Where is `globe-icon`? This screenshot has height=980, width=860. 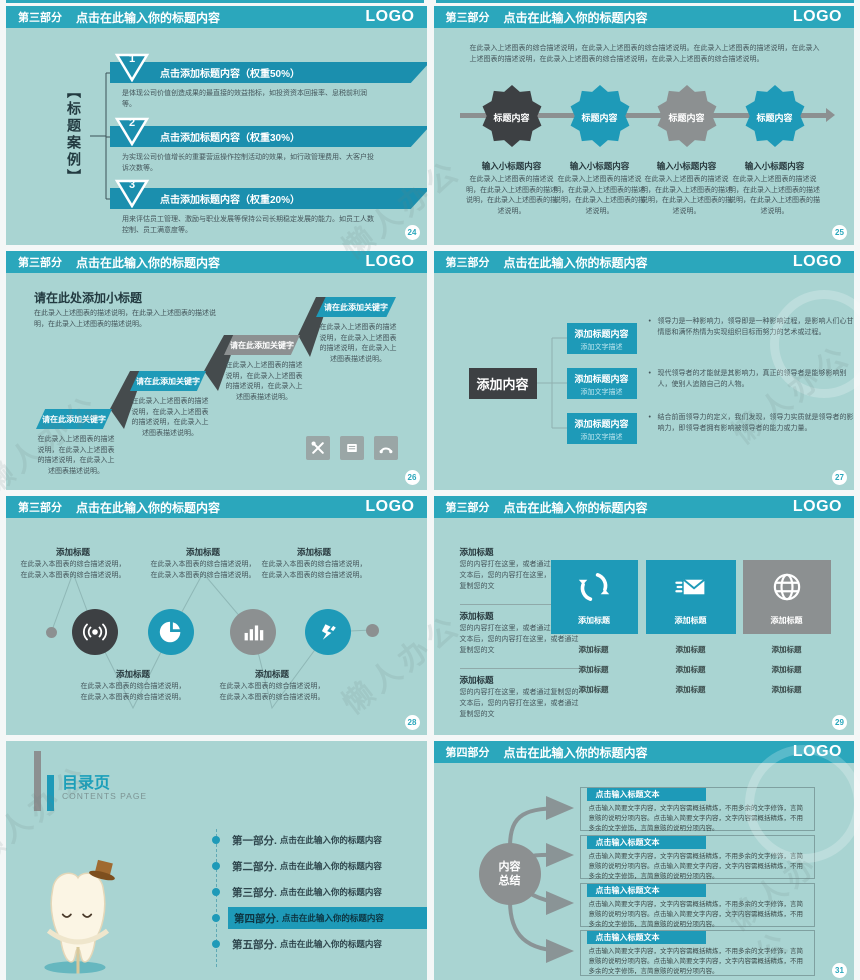
globe-icon is located at coordinates (787, 589).